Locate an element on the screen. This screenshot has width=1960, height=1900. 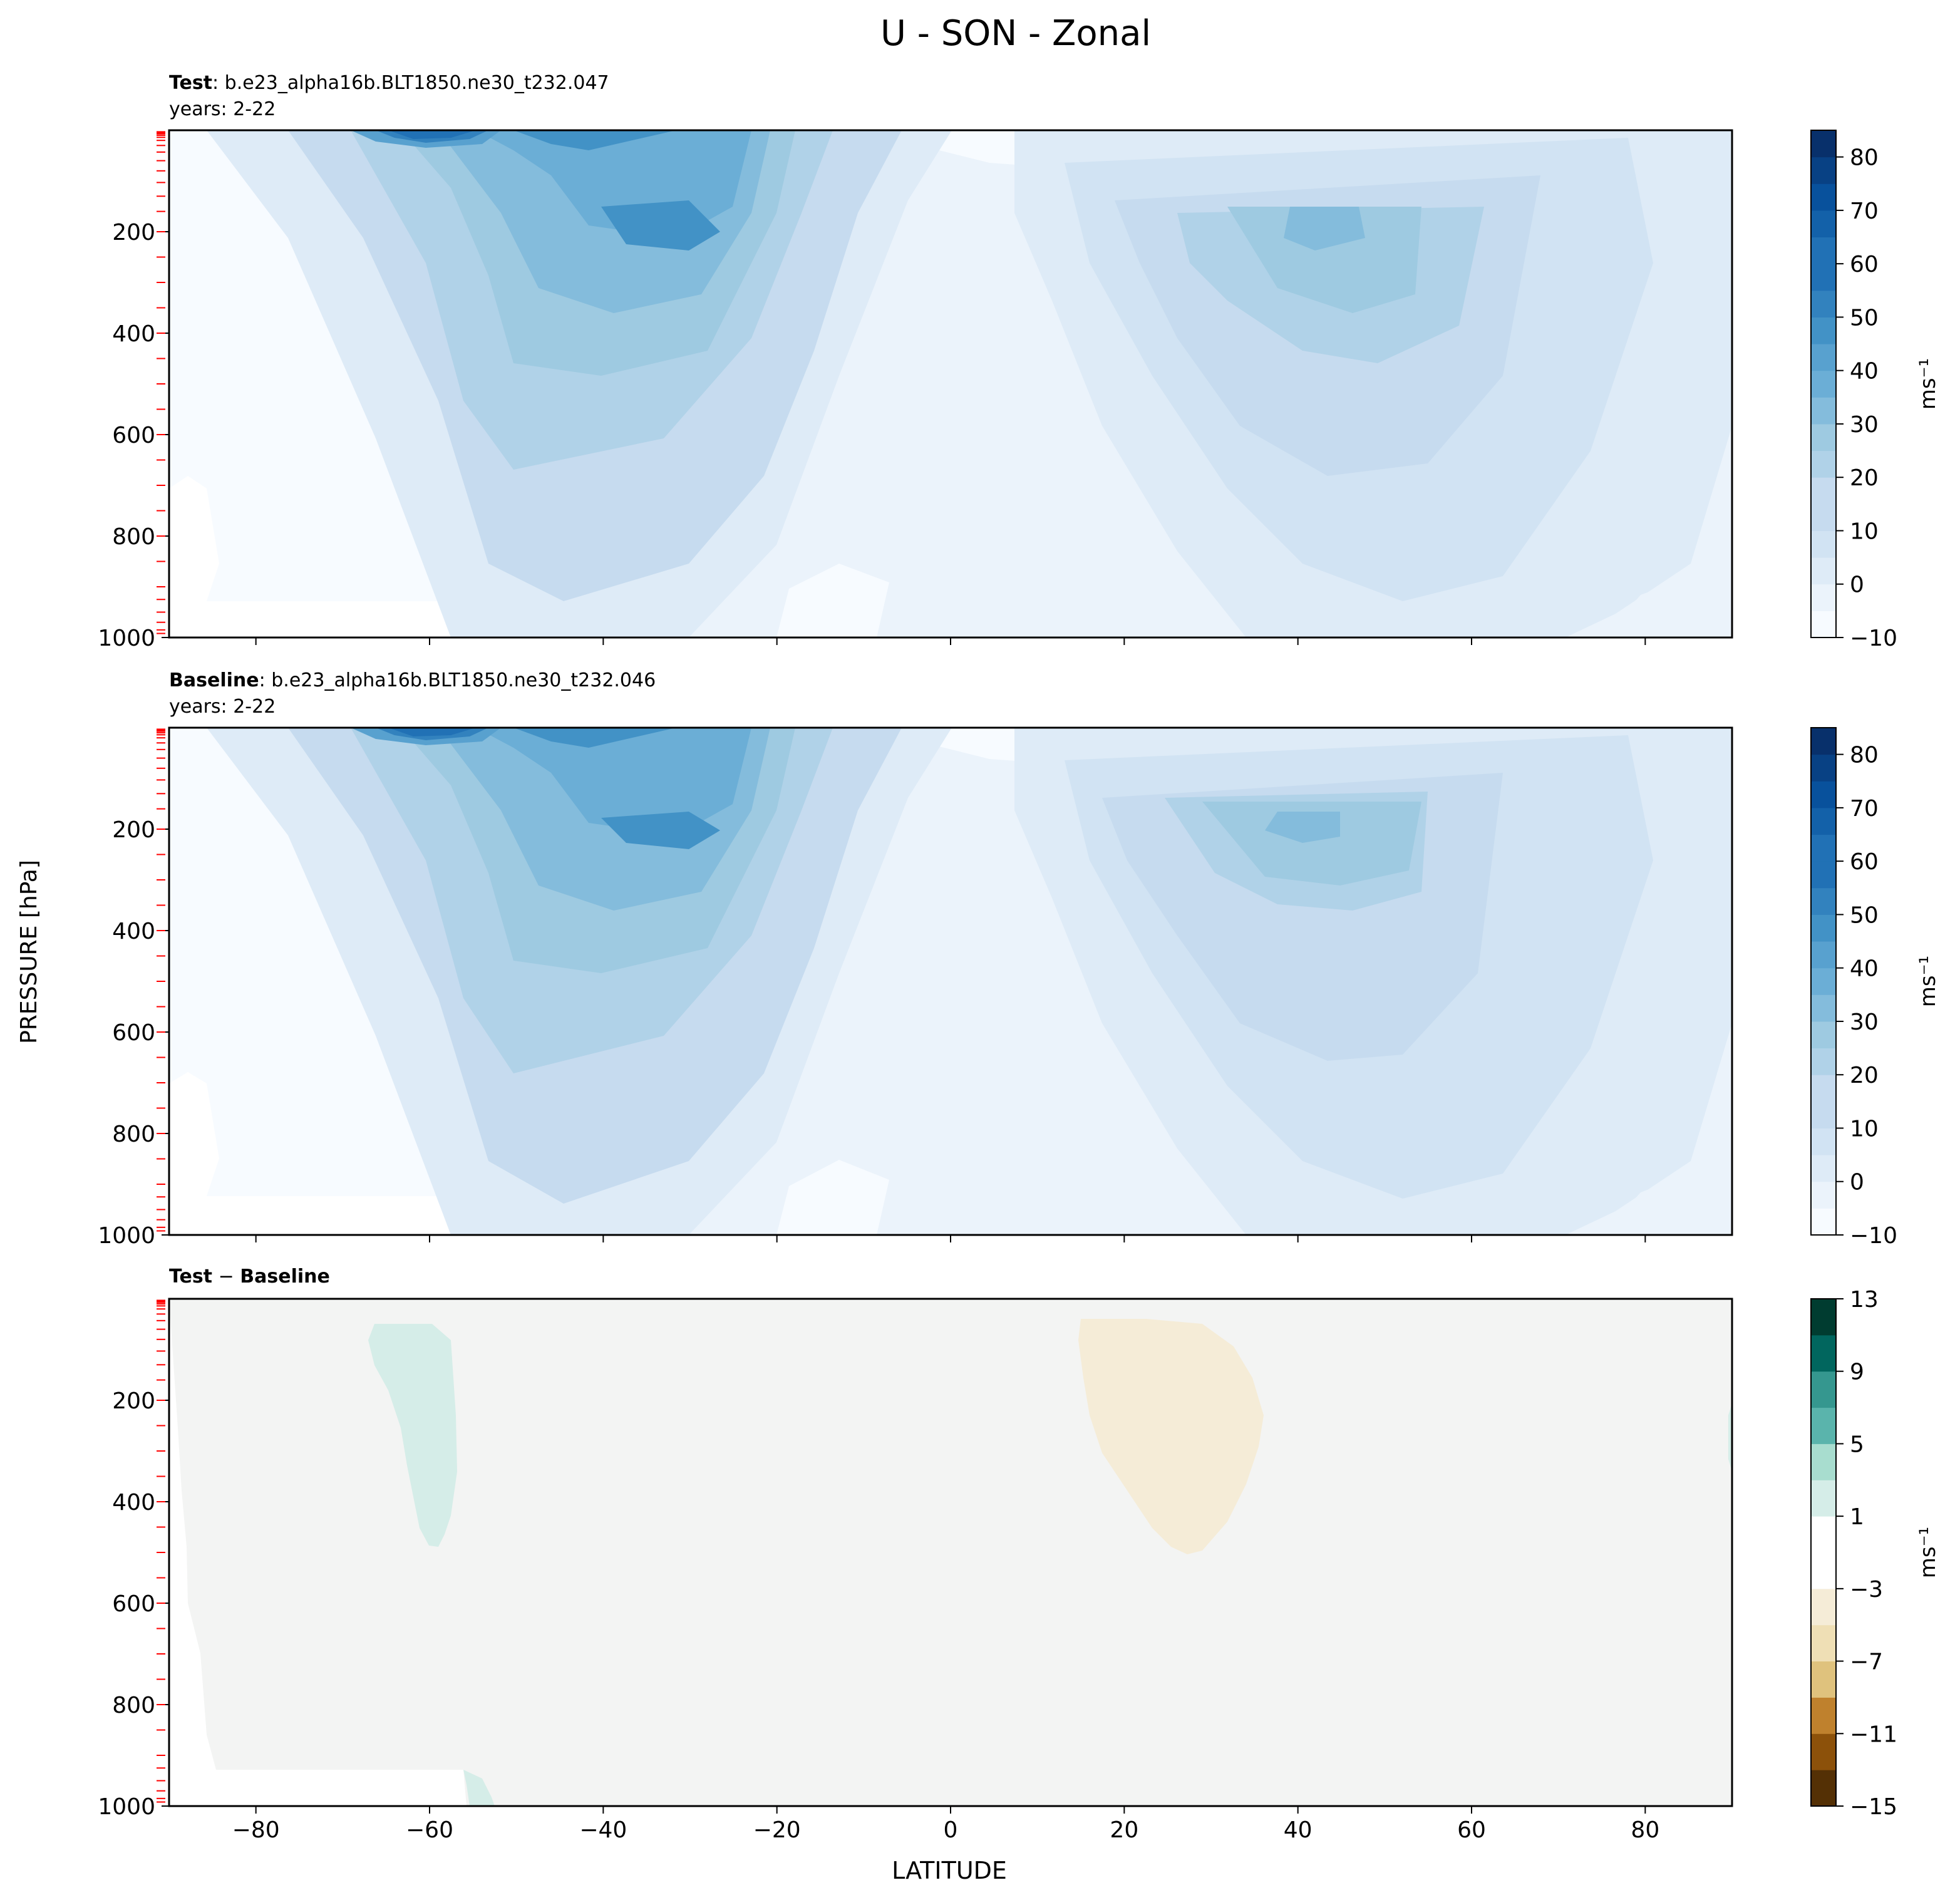
panel-baseline-label-rest: : b.e23_alpha16b.BLT1850.ne30_t232.046 is located at coordinates (457, 680).